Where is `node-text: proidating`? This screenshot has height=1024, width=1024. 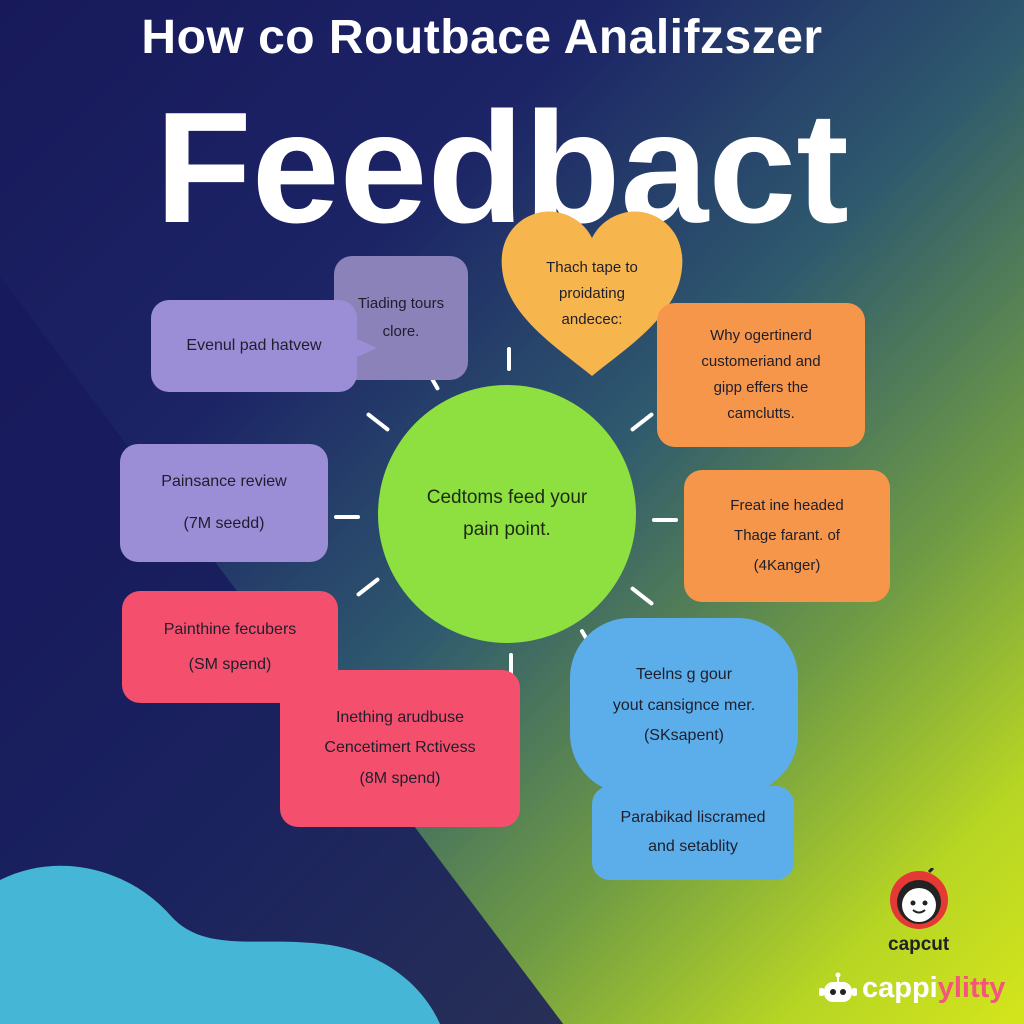 node-text: proidating is located at coordinates (592, 293).